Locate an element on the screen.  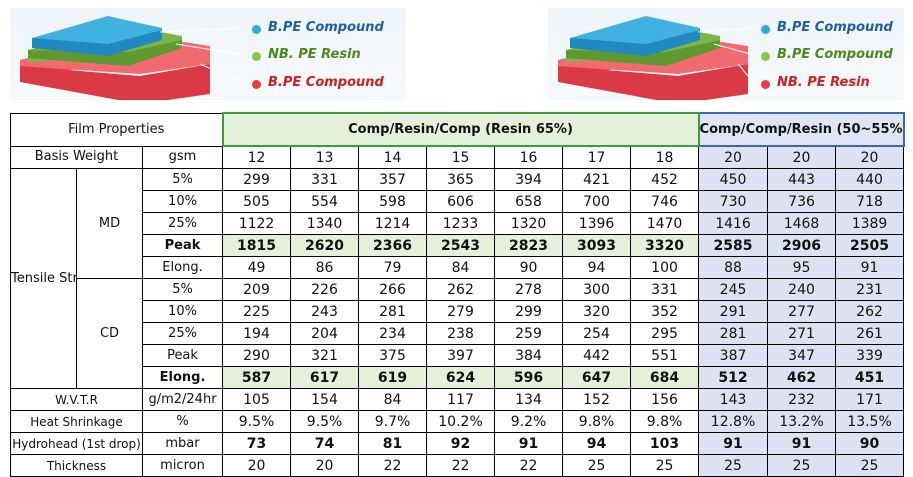
table-row: Elong. 587 617 619 624 596 647 684 512 462 451 is located at coordinates (458, 377).